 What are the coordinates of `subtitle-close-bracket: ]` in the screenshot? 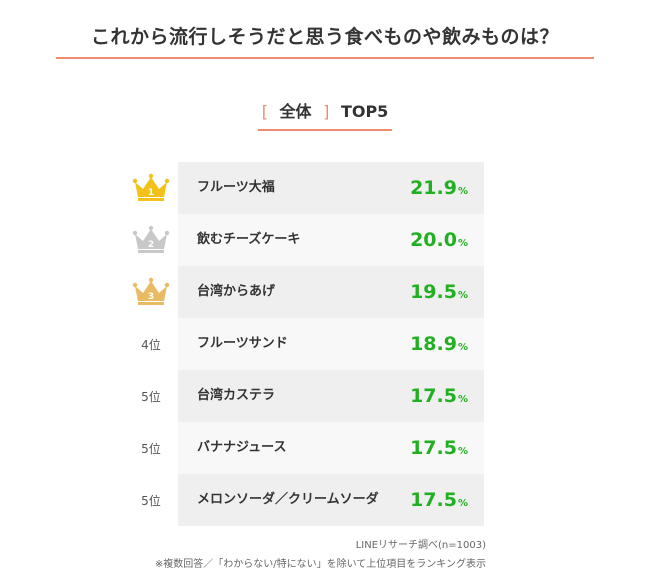 It's located at (326, 111).